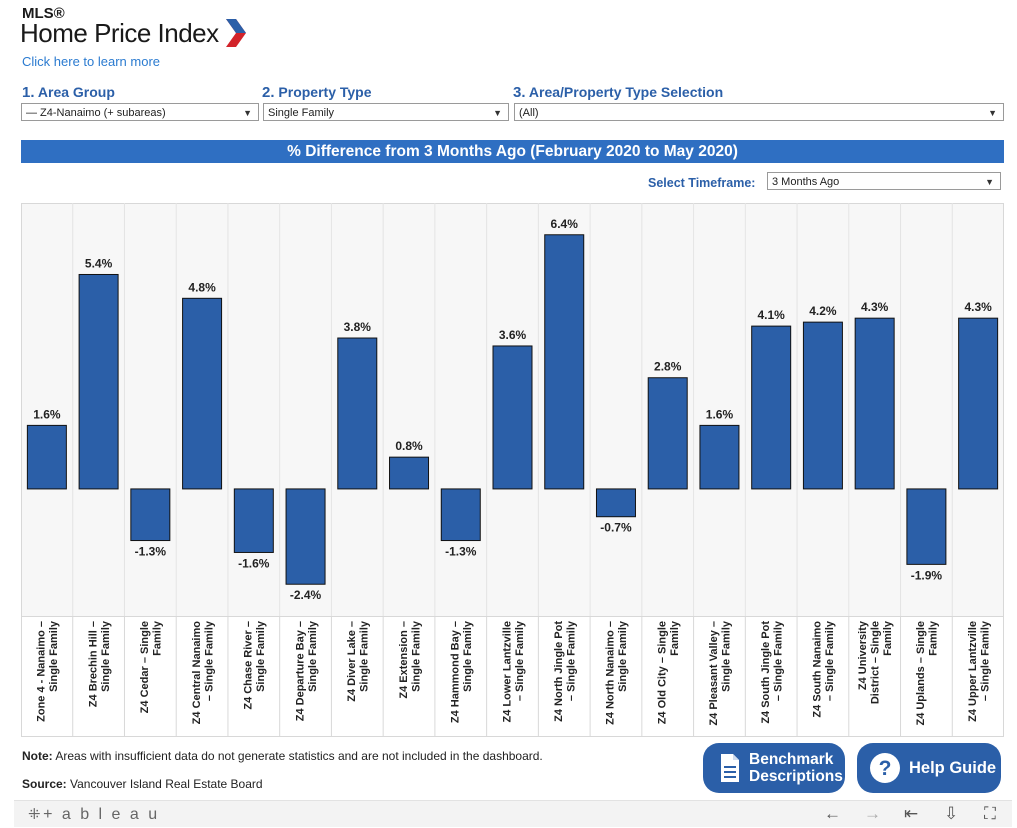  Describe the element at coordinates (730, 768) in the screenshot. I see `document-icon` at that location.